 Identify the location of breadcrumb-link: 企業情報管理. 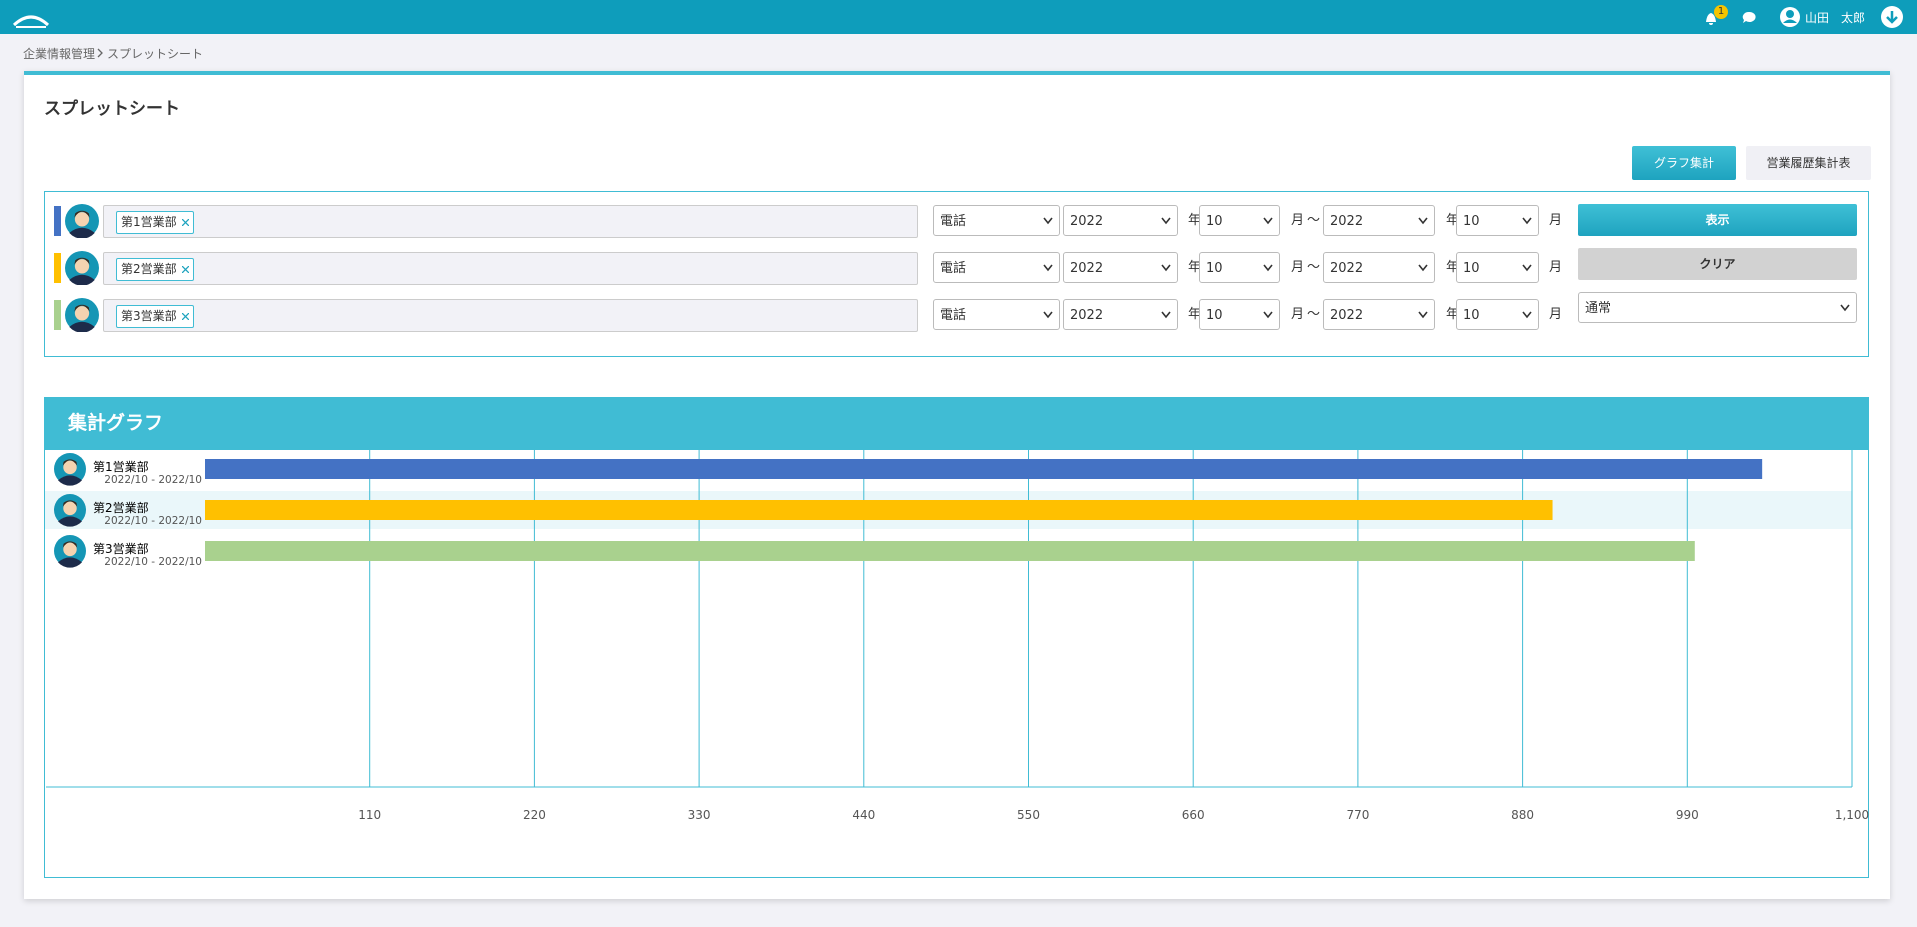
(59, 54).